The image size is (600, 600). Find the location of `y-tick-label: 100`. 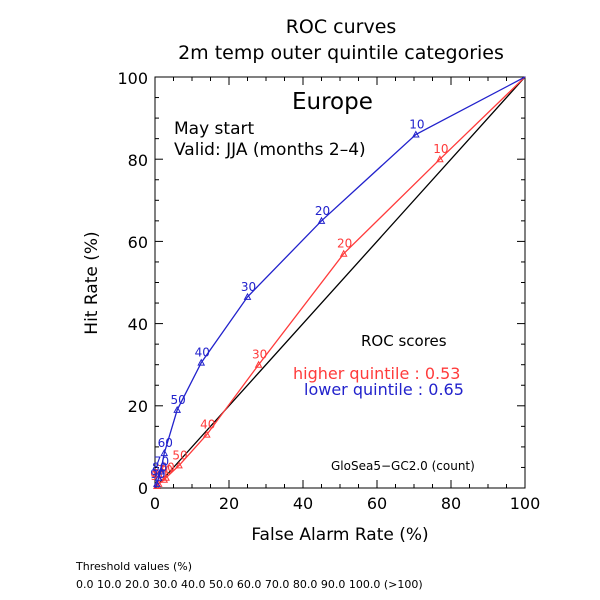

y-tick-label: 100 is located at coordinates (132, 78).